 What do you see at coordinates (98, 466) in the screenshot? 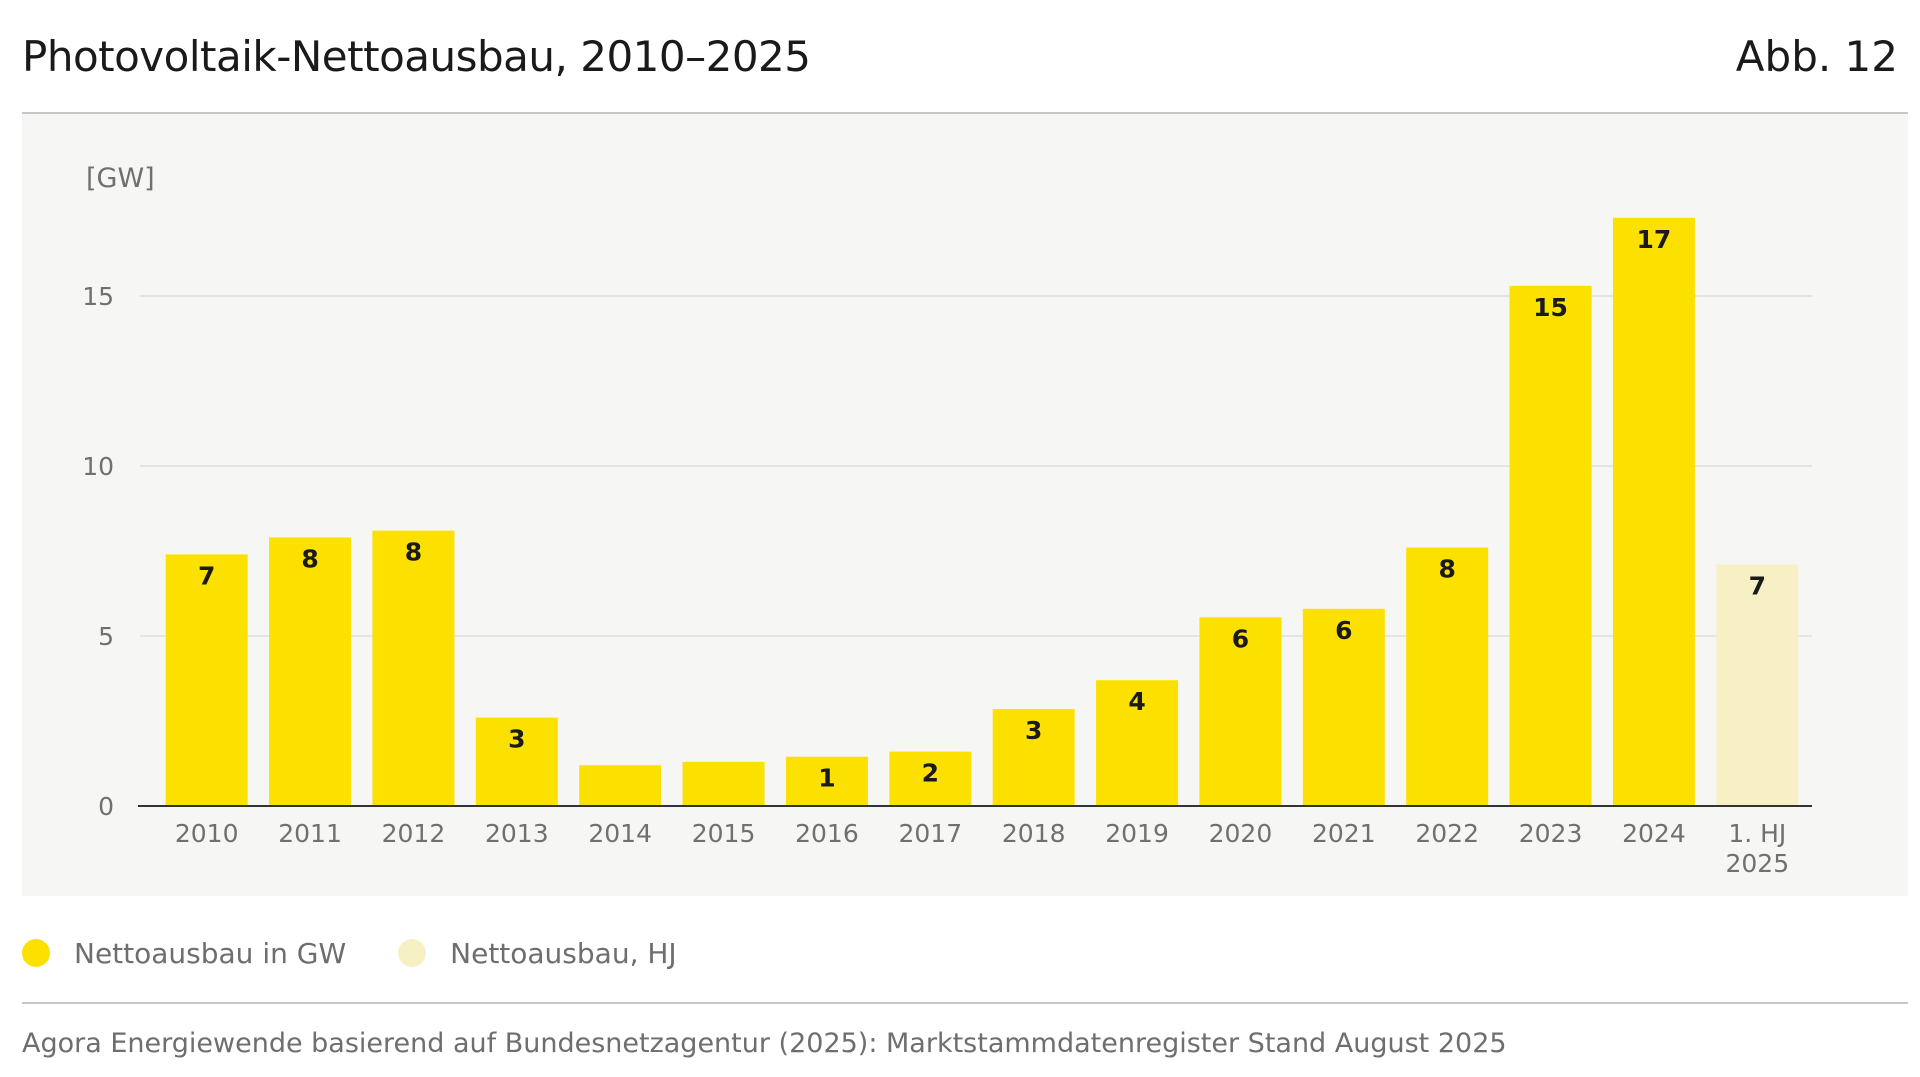
I see `y-tick-label: 10` at bounding box center [98, 466].